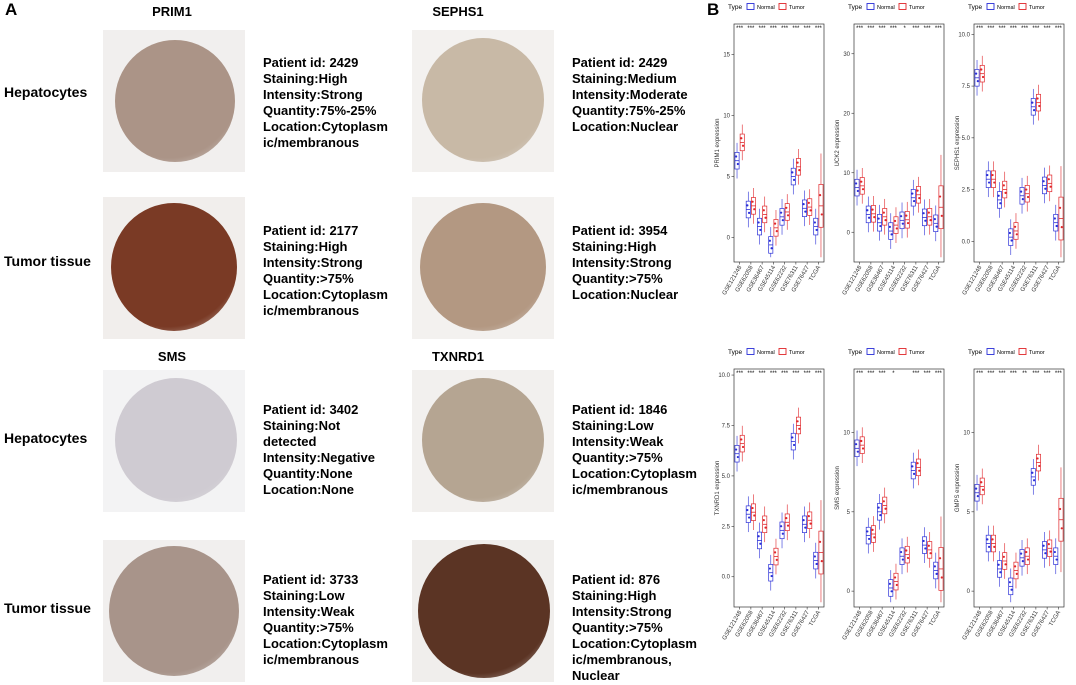 The width and height of the screenshot is (1076, 685). What do you see at coordinates (816, 273) in the screenshot?
I see `x-tick-label: TCGA` at bounding box center [816, 273].